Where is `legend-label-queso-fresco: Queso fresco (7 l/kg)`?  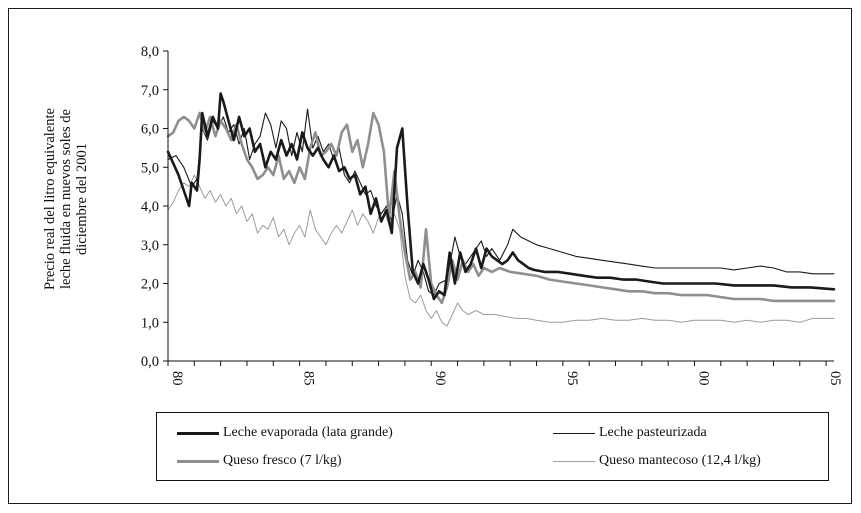
legend-label-queso-fresco: Queso fresco (7 l/kg) is located at coordinates (282, 460).